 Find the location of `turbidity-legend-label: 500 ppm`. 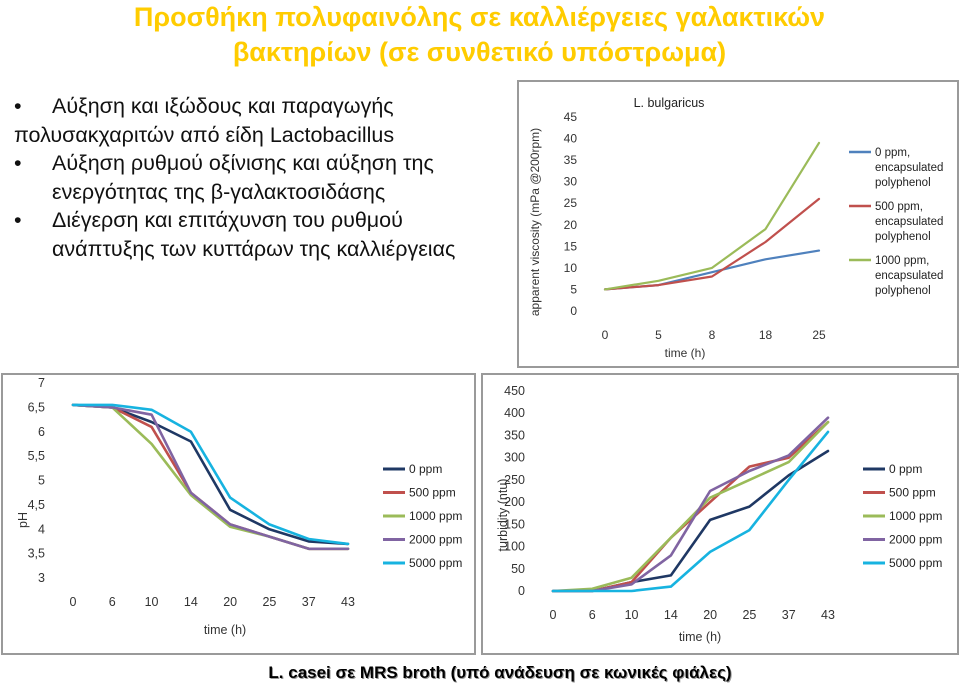

turbidity-legend-label: 500 ppm is located at coordinates (912, 493).